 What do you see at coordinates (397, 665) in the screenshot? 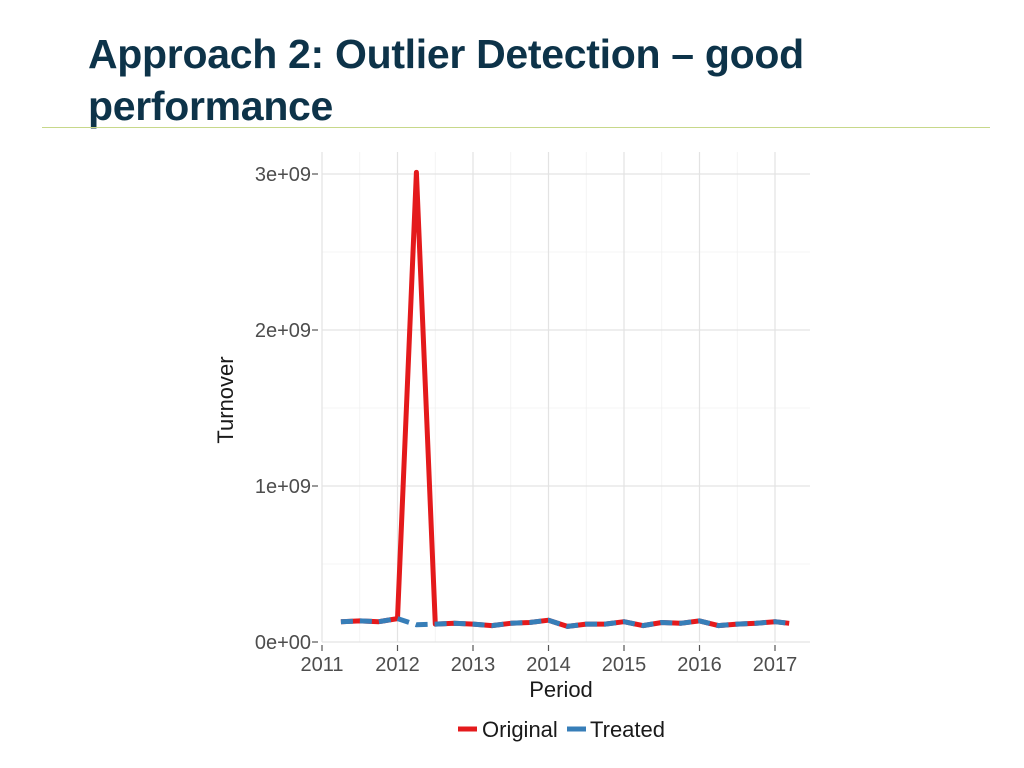
I see `x-tick-label: 2012` at bounding box center [397, 665].